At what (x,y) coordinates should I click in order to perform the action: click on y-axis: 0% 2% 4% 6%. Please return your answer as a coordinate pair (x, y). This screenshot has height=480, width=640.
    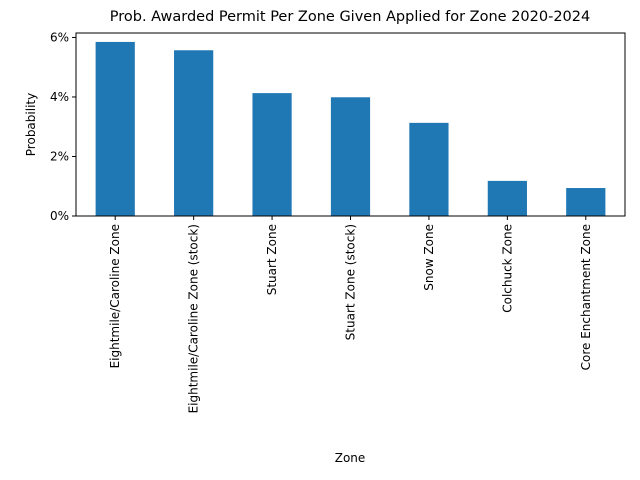
    Looking at the image, I should click on (63, 126).